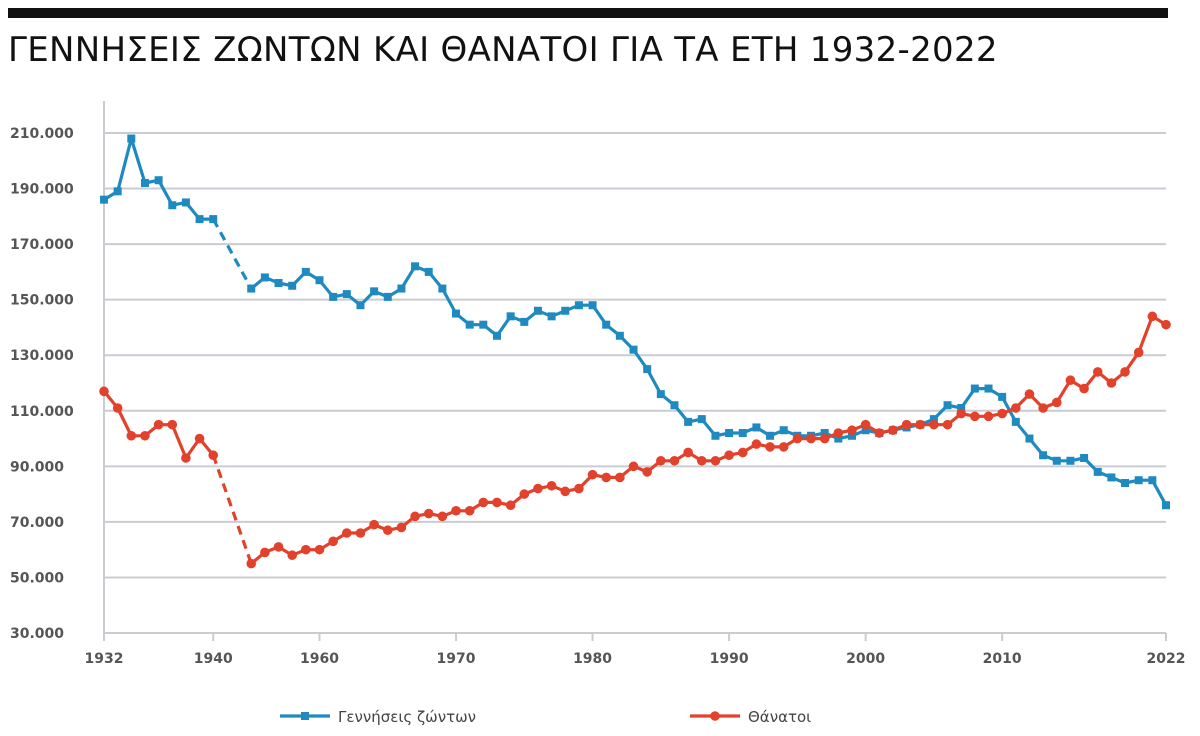 This screenshot has height=736, width=1200. I want to click on top-rule, so click(588, 13).